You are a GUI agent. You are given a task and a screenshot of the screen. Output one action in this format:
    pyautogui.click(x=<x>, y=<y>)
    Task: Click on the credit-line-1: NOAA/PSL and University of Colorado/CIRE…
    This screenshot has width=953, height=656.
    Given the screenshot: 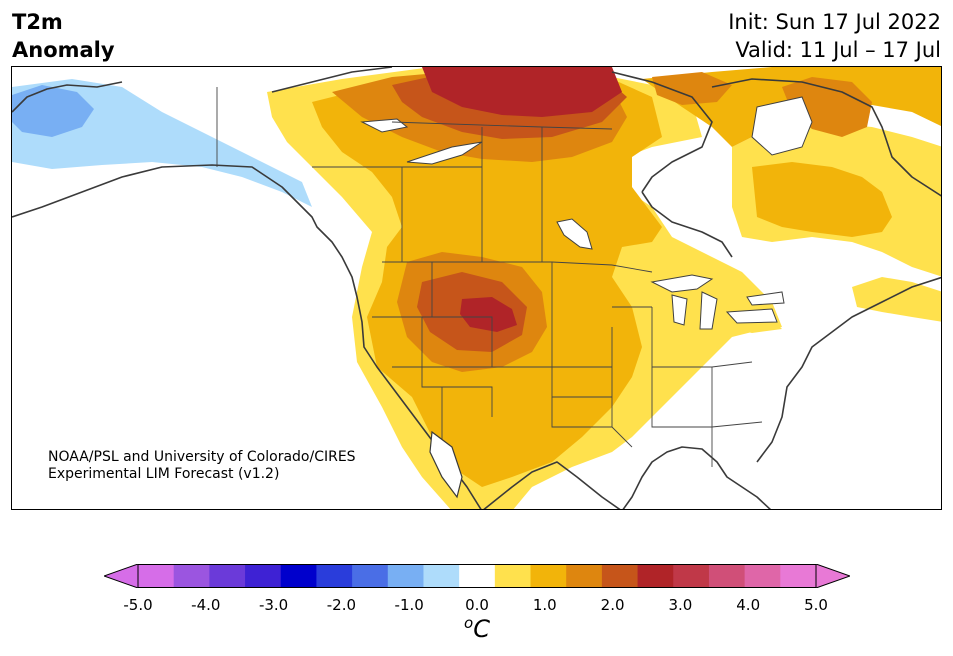 What is the action you would take?
    pyautogui.click(x=202, y=457)
    